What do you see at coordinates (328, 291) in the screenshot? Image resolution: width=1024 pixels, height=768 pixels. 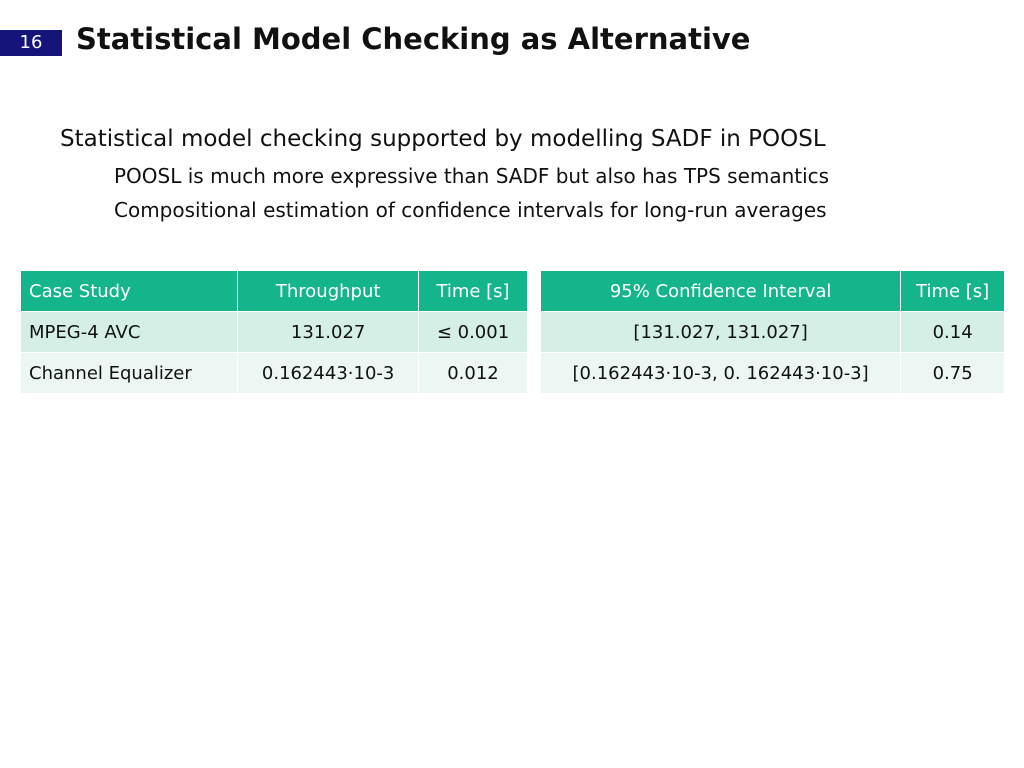 I see `header-throughput: Throughput` at bounding box center [328, 291].